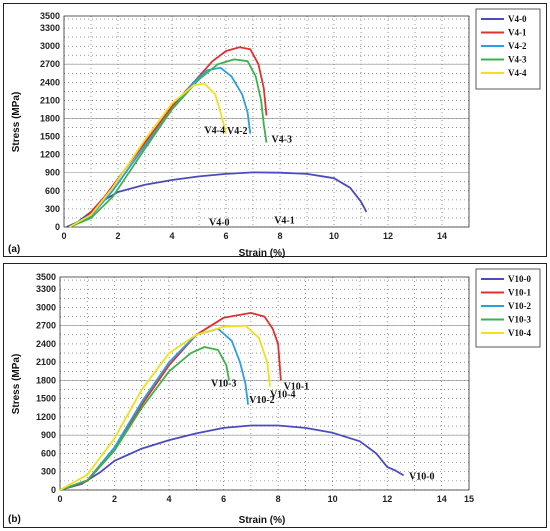 This screenshot has height=531, width=550. What do you see at coordinates (519, 306) in the screenshot?
I see `legend-entry: V10-2` at bounding box center [519, 306].